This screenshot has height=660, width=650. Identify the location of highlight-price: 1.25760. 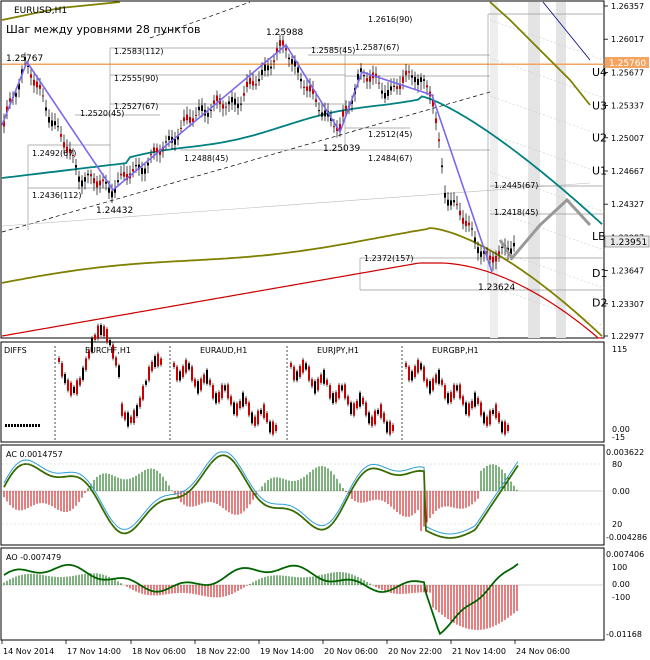
(627, 64).